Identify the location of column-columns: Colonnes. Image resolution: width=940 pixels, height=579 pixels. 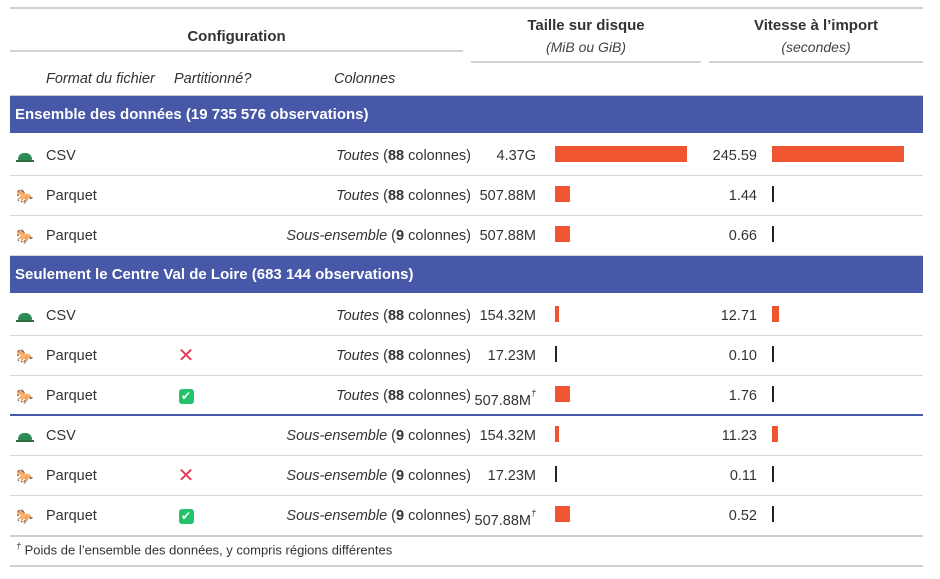
(365, 79).